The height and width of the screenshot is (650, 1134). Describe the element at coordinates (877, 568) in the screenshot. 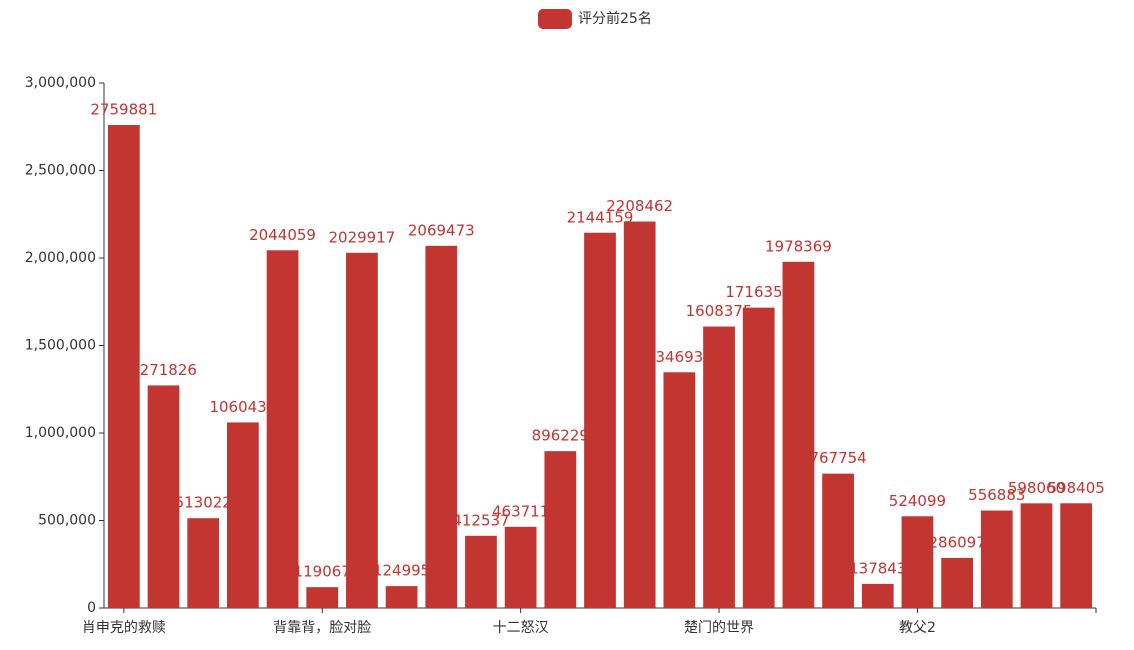

I see `value-label: 137843` at that location.